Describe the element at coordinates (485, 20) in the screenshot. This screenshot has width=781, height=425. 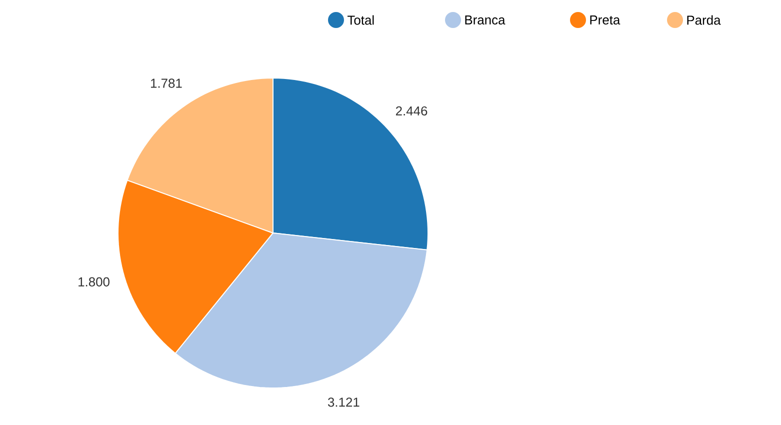
I see `legend-label: Branca` at that location.